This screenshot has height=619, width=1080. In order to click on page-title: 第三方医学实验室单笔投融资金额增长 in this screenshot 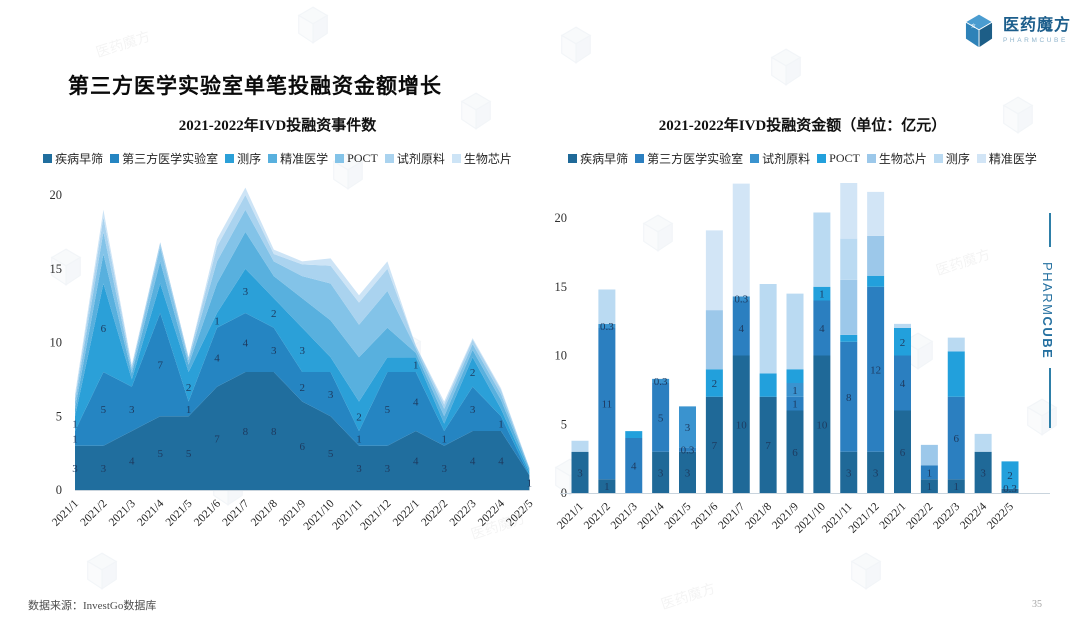, I will do `click(255, 87)`.